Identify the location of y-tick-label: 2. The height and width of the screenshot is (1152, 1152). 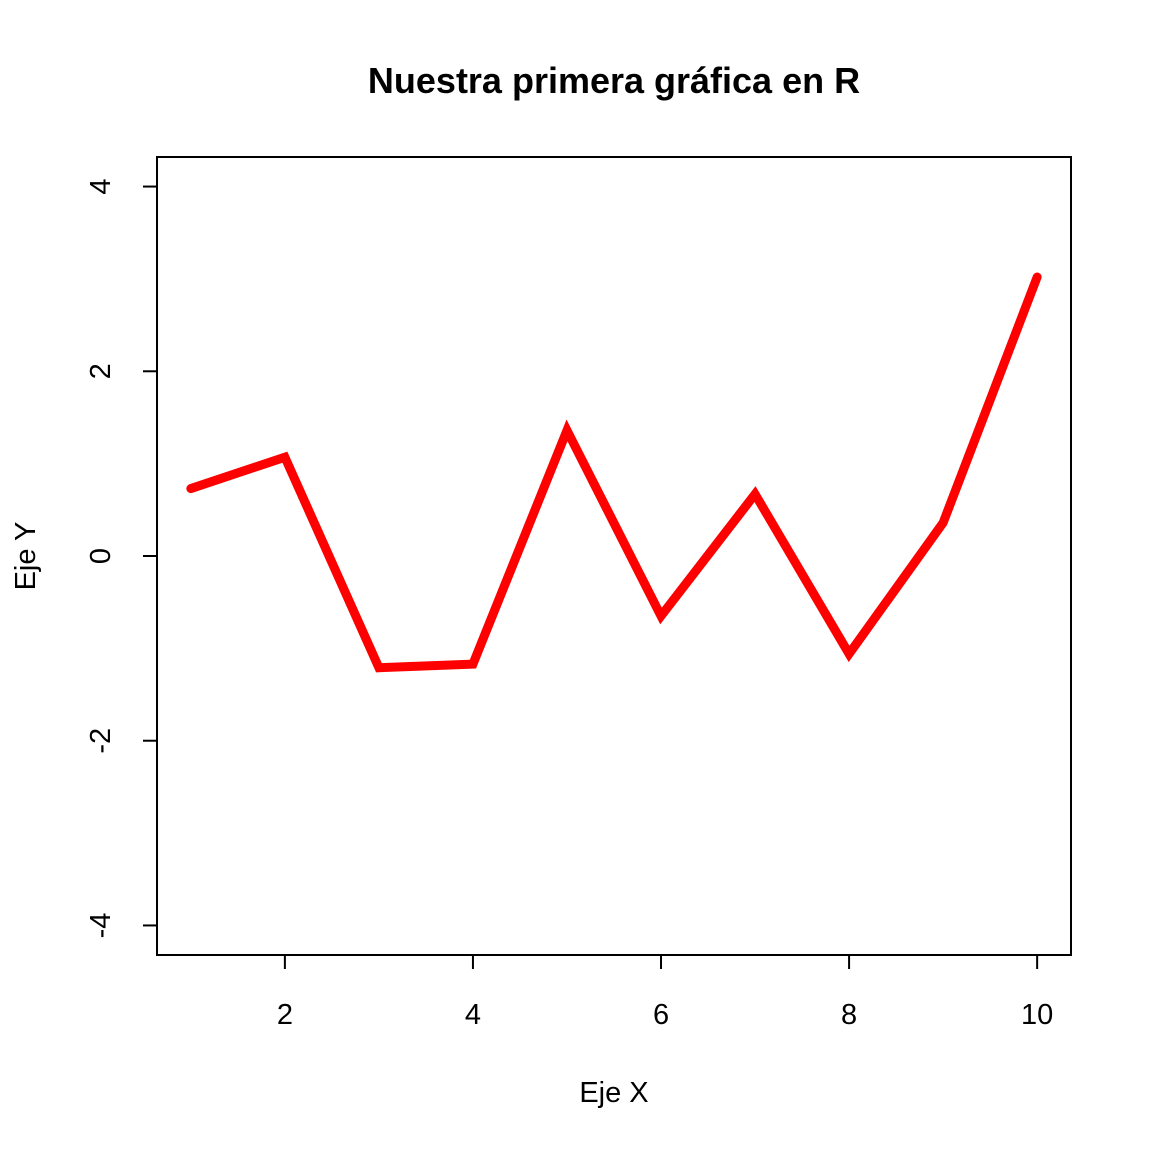
(101, 371).